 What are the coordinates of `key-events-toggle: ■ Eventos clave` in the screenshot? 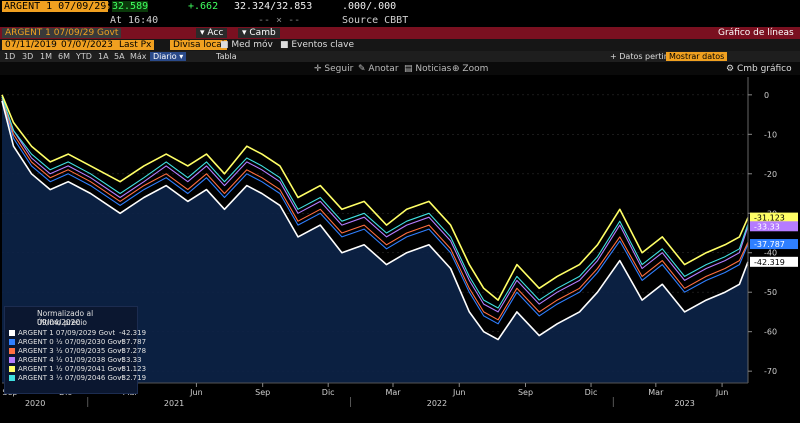 It's located at (317, 45).